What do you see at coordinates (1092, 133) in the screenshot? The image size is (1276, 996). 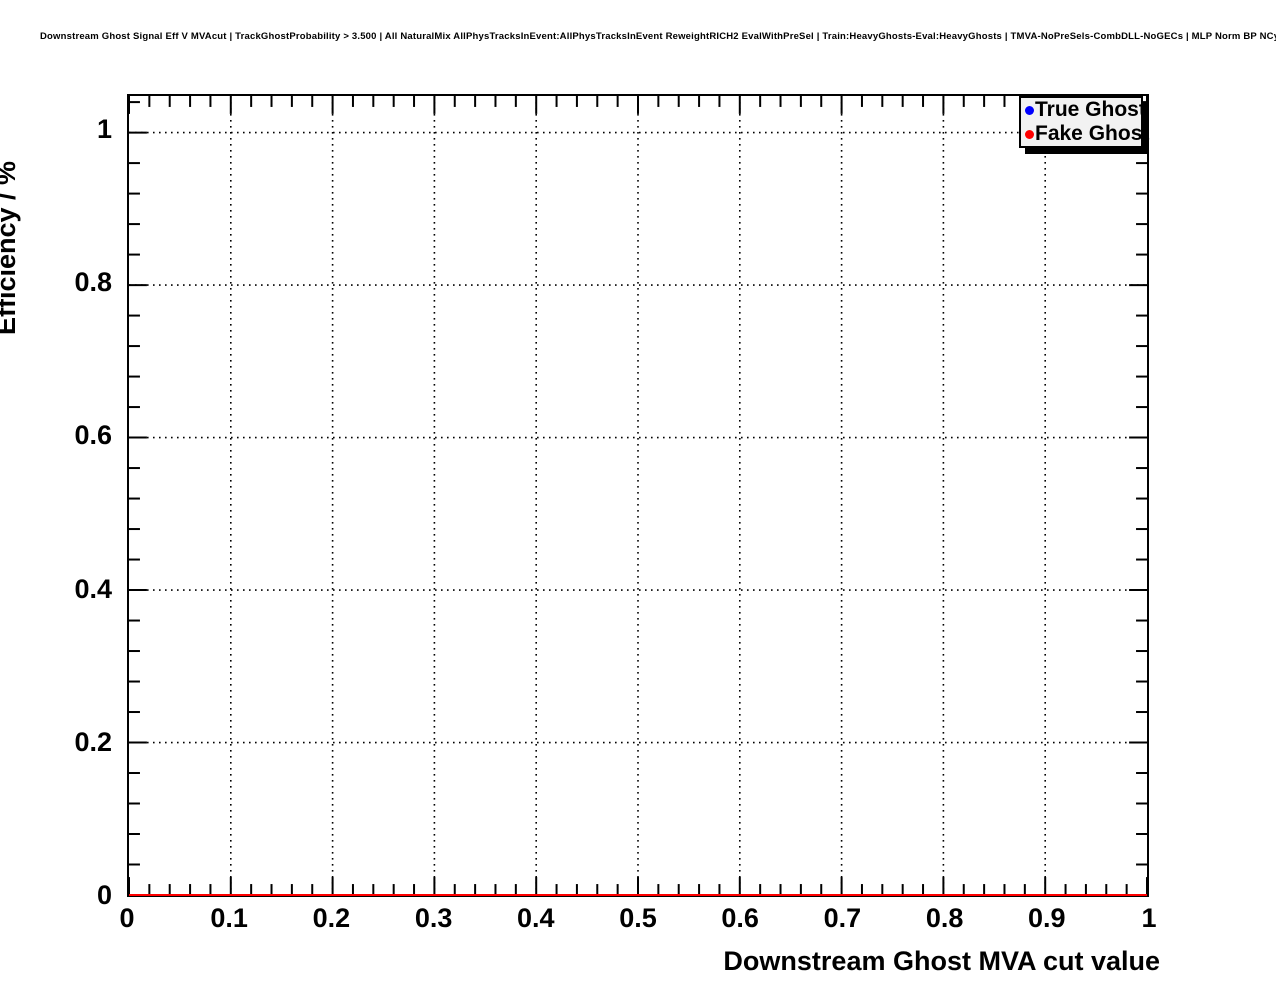 I see `legend-label: Fake Ghost` at bounding box center [1092, 133].